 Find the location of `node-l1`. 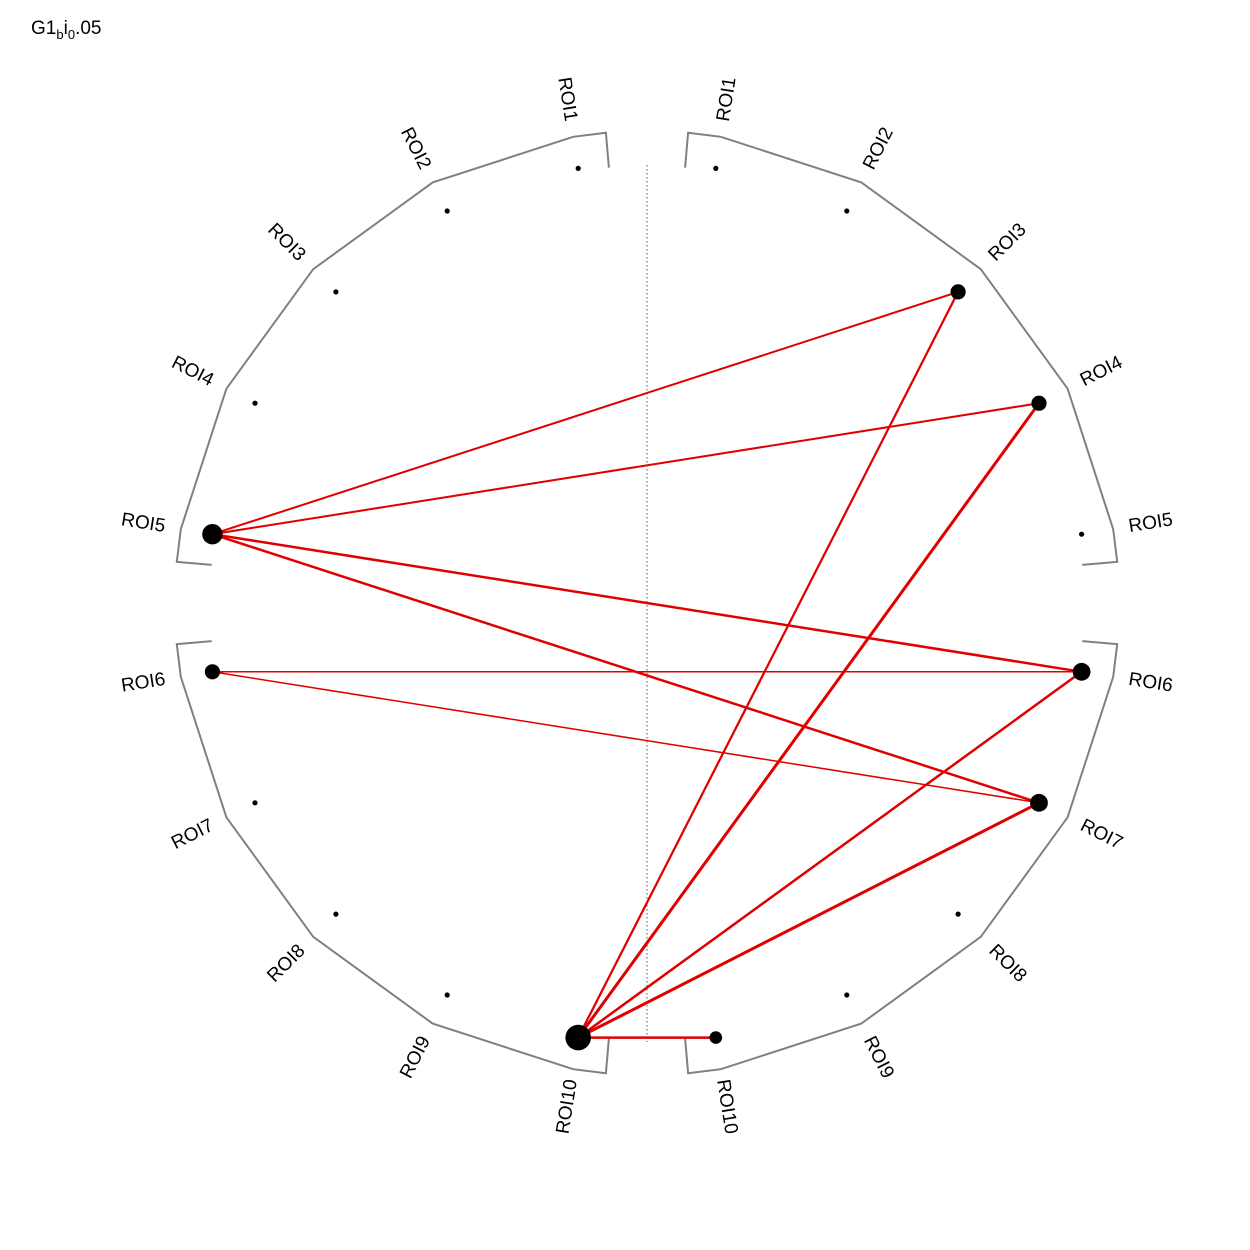

node-l1 is located at coordinates (578, 168).